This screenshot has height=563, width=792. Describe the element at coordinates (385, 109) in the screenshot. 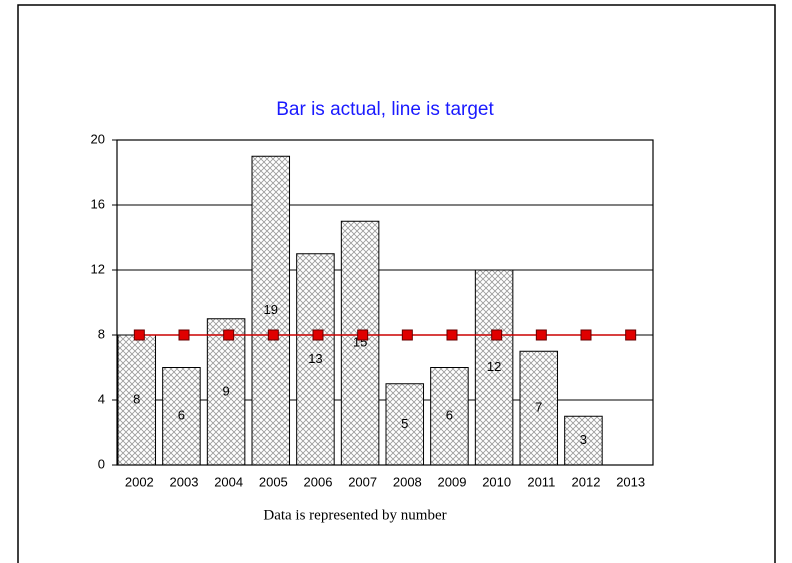

I see `chart-title: Bar is actual, line is target` at that location.